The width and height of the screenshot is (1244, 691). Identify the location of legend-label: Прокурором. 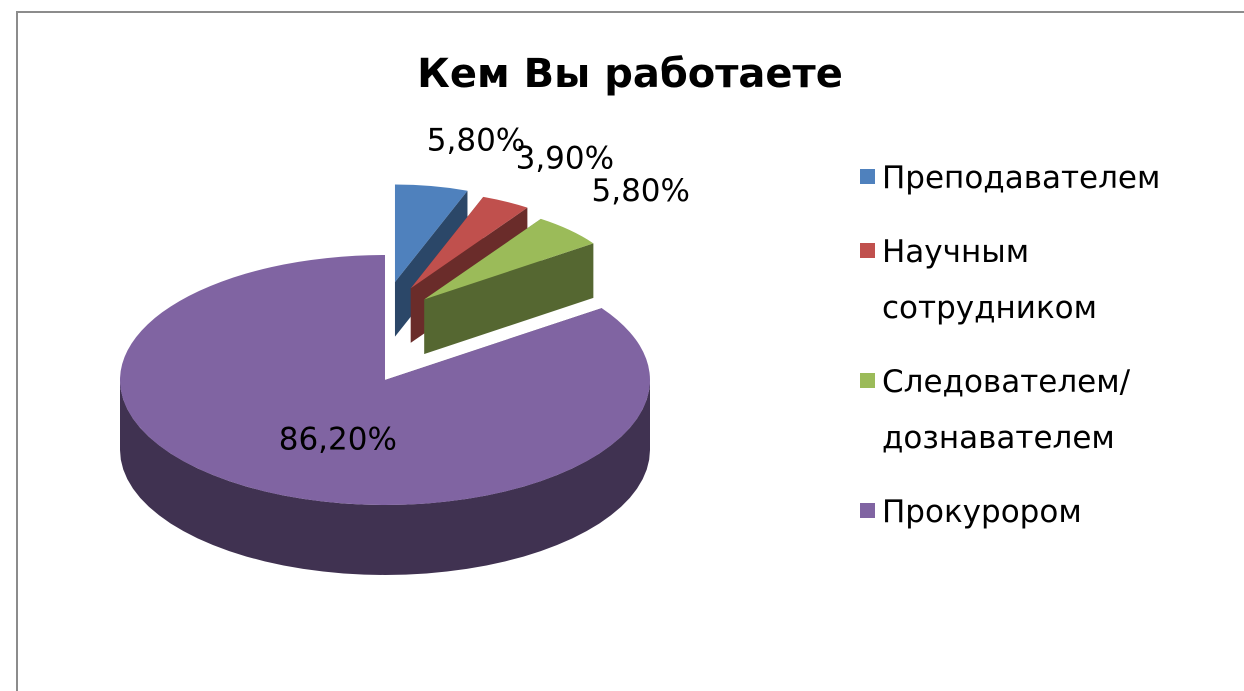
(982, 512).